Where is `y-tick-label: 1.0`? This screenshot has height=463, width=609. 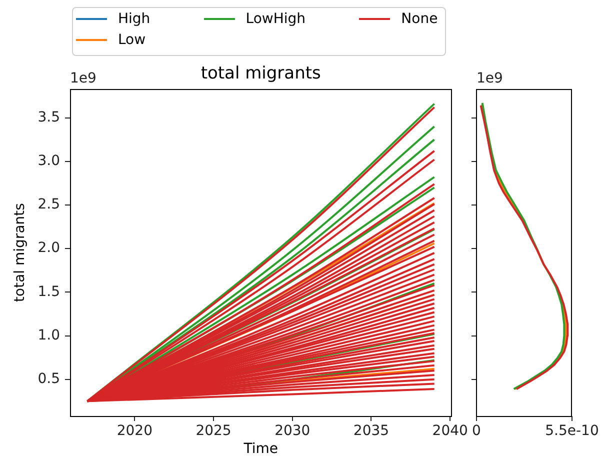
y-tick-label: 1.0 is located at coordinates (49, 335).